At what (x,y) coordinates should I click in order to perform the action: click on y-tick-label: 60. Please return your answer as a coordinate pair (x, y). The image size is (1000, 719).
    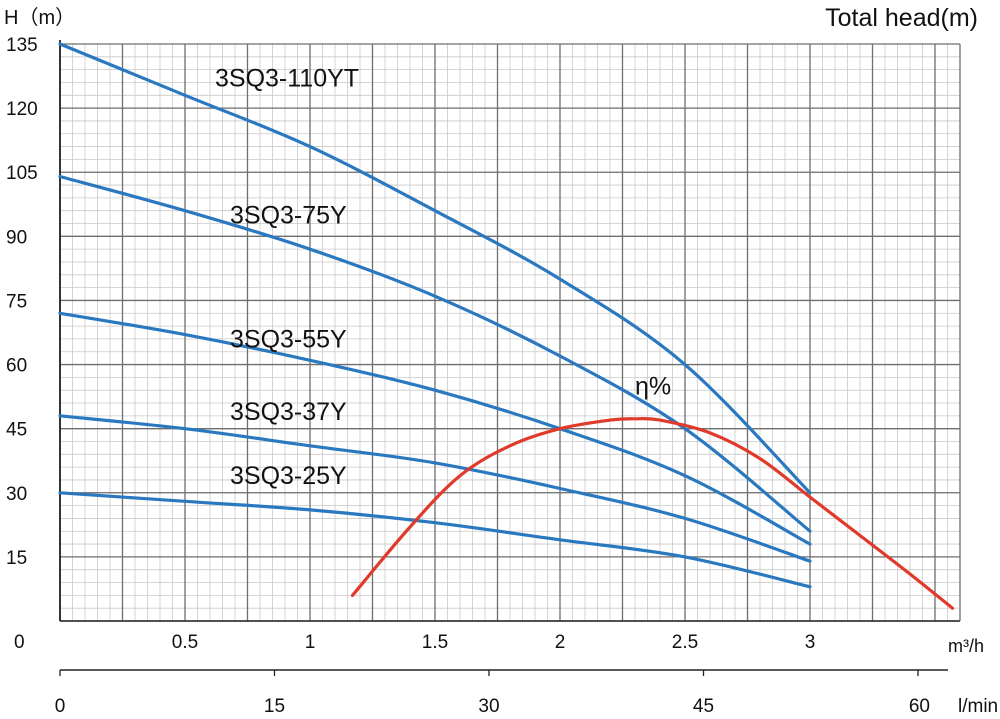
    Looking at the image, I should click on (16, 366).